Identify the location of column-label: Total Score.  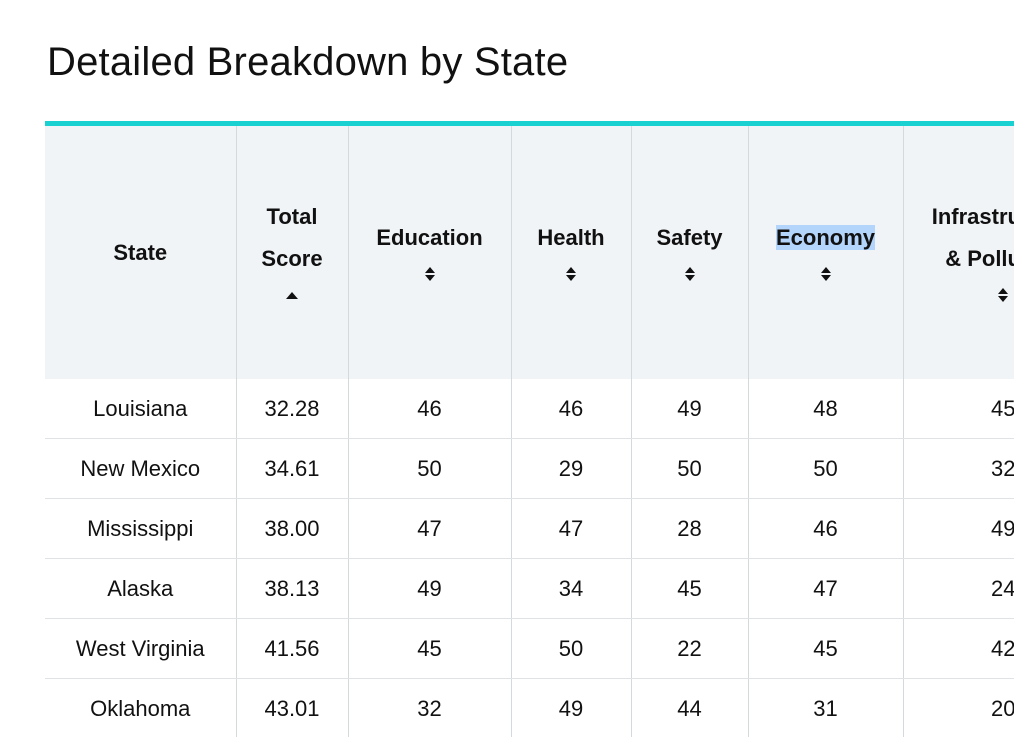
(291, 237).